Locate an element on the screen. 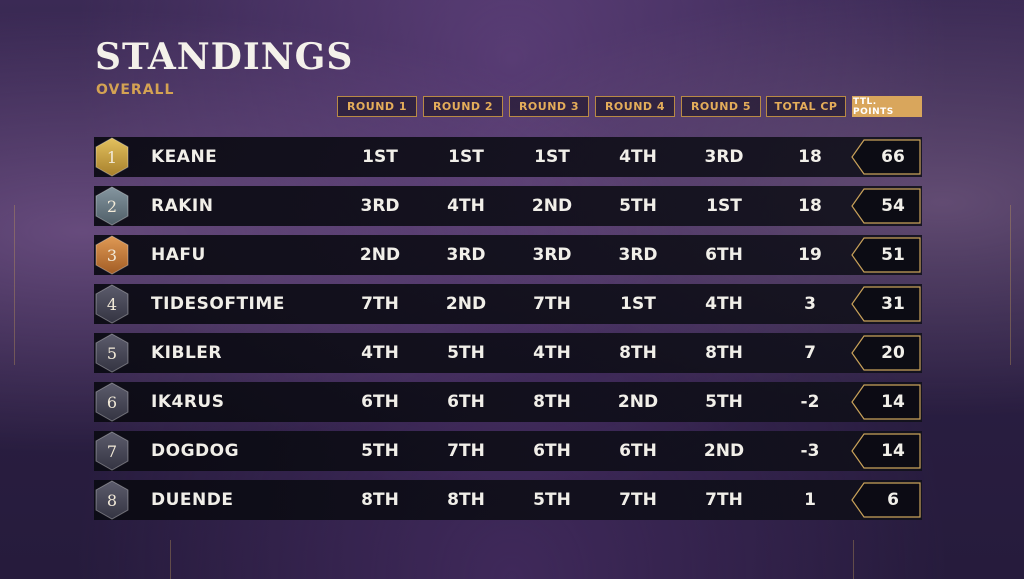  round-3-cell: 8TH is located at coordinates (552, 402).